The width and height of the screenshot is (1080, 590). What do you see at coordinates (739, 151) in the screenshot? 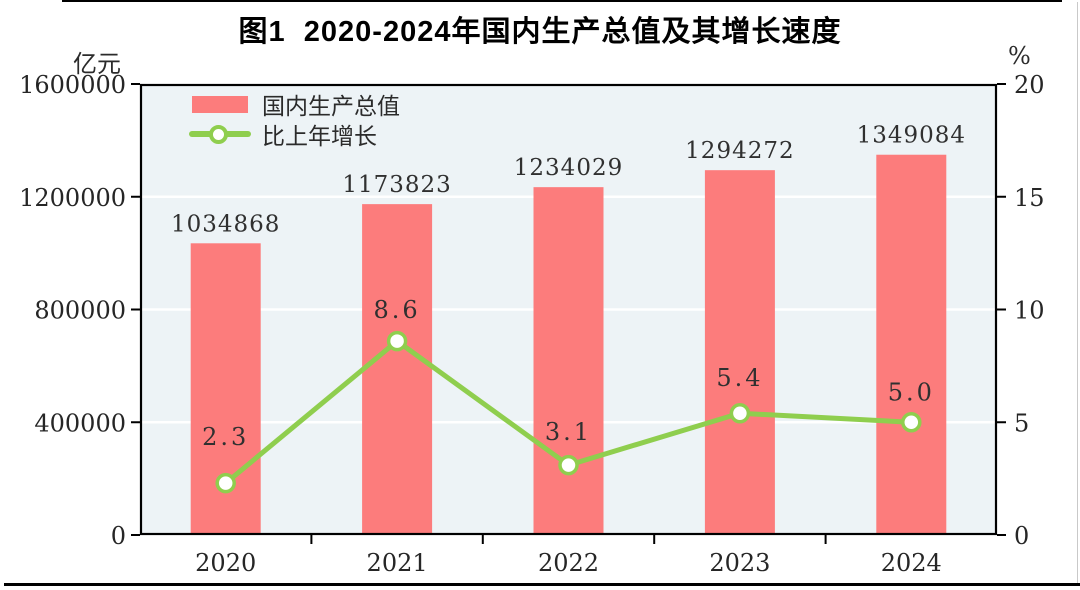
I see `bar-value-label-2023: 1294272` at bounding box center [739, 151].